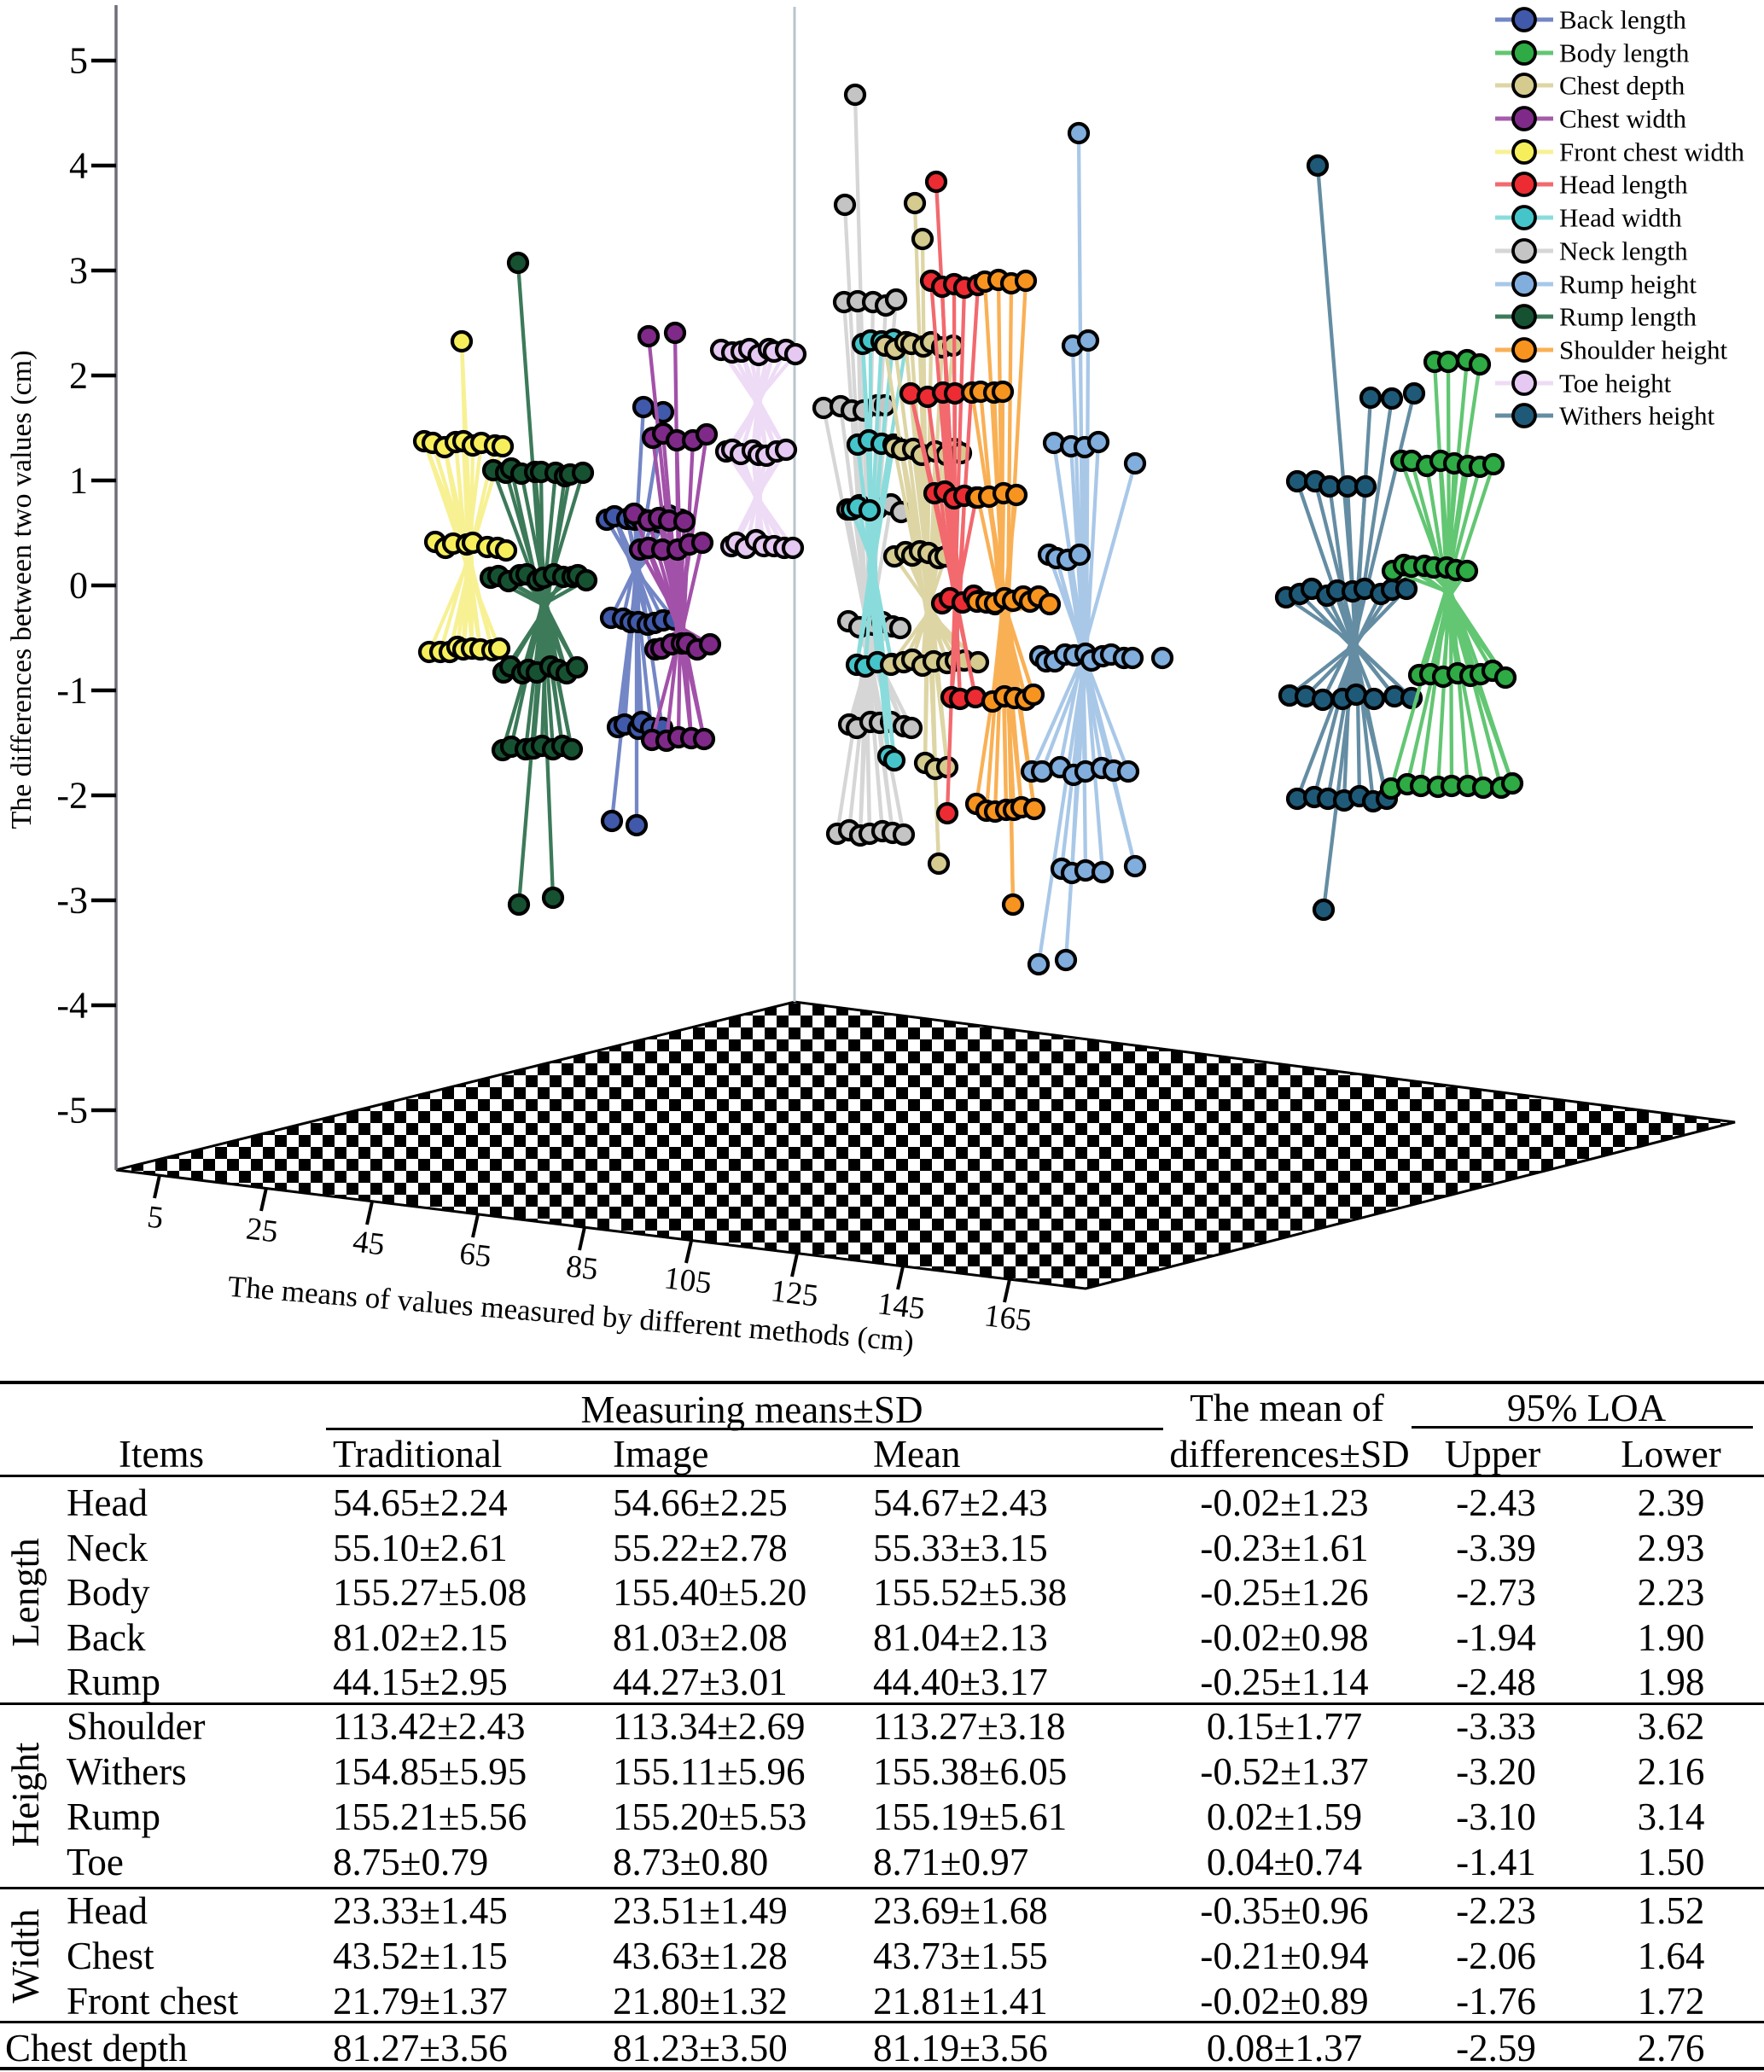 The image size is (1764, 2072). What do you see at coordinates (78, 586) in the screenshot?
I see `svg-text: 0` at bounding box center [78, 586].